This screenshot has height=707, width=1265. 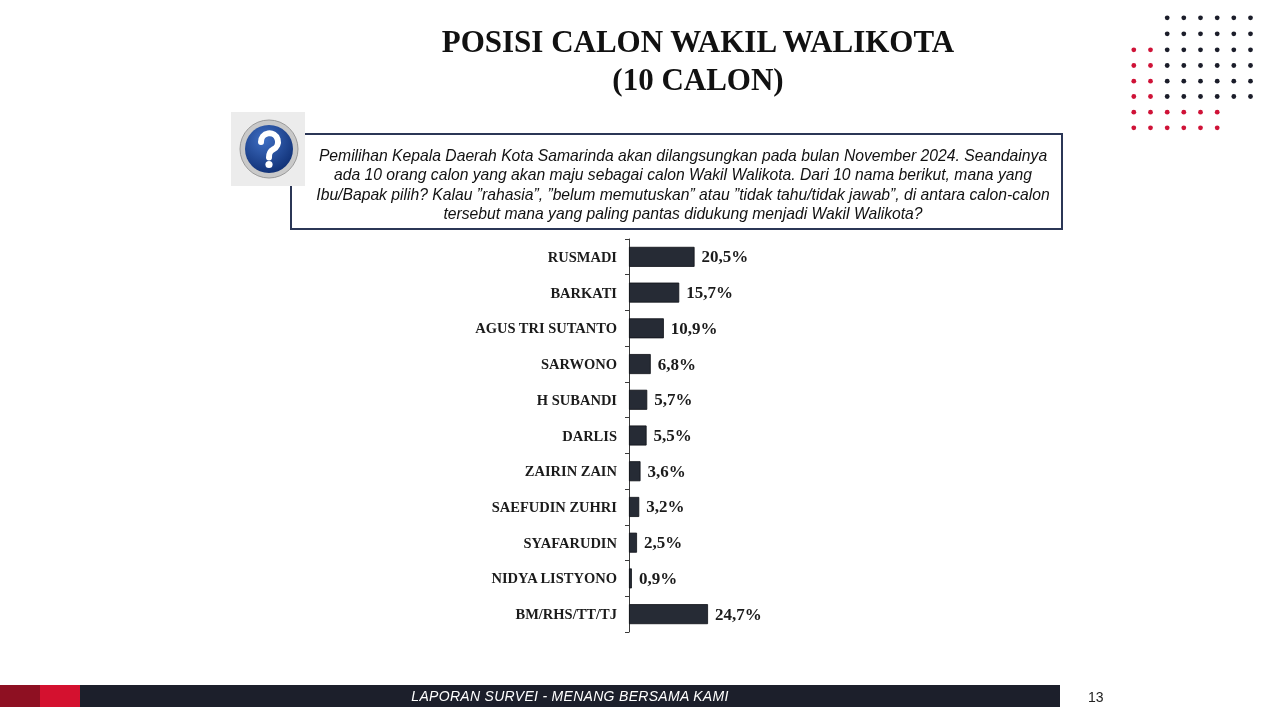 What do you see at coordinates (1096, 697) in the screenshot?
I see `text: 13` at bounding box center [1096, 697].